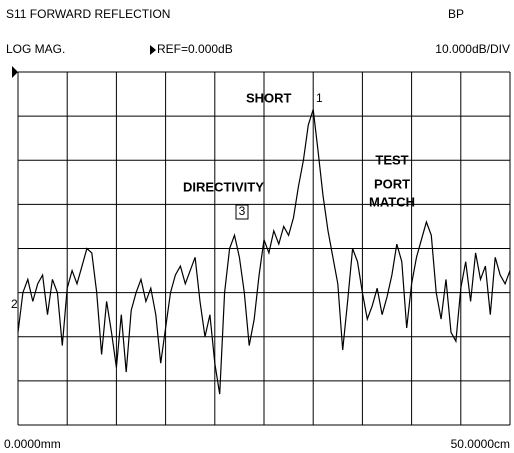 This screenshot has width=514, height=453. Describe the element at coordinates (32, 444) in the screenshot. I see `x-tick-label: 0.0000mm` at that location.